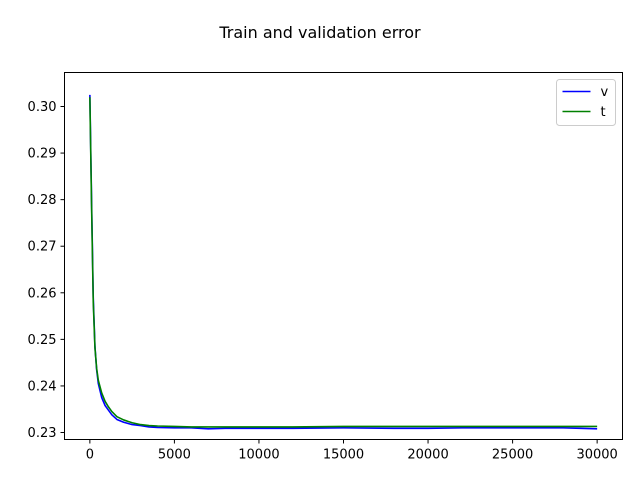 This screenshot has height=480, width=640. I want to click on y-tick-label: 0.30, so click(42, 107).